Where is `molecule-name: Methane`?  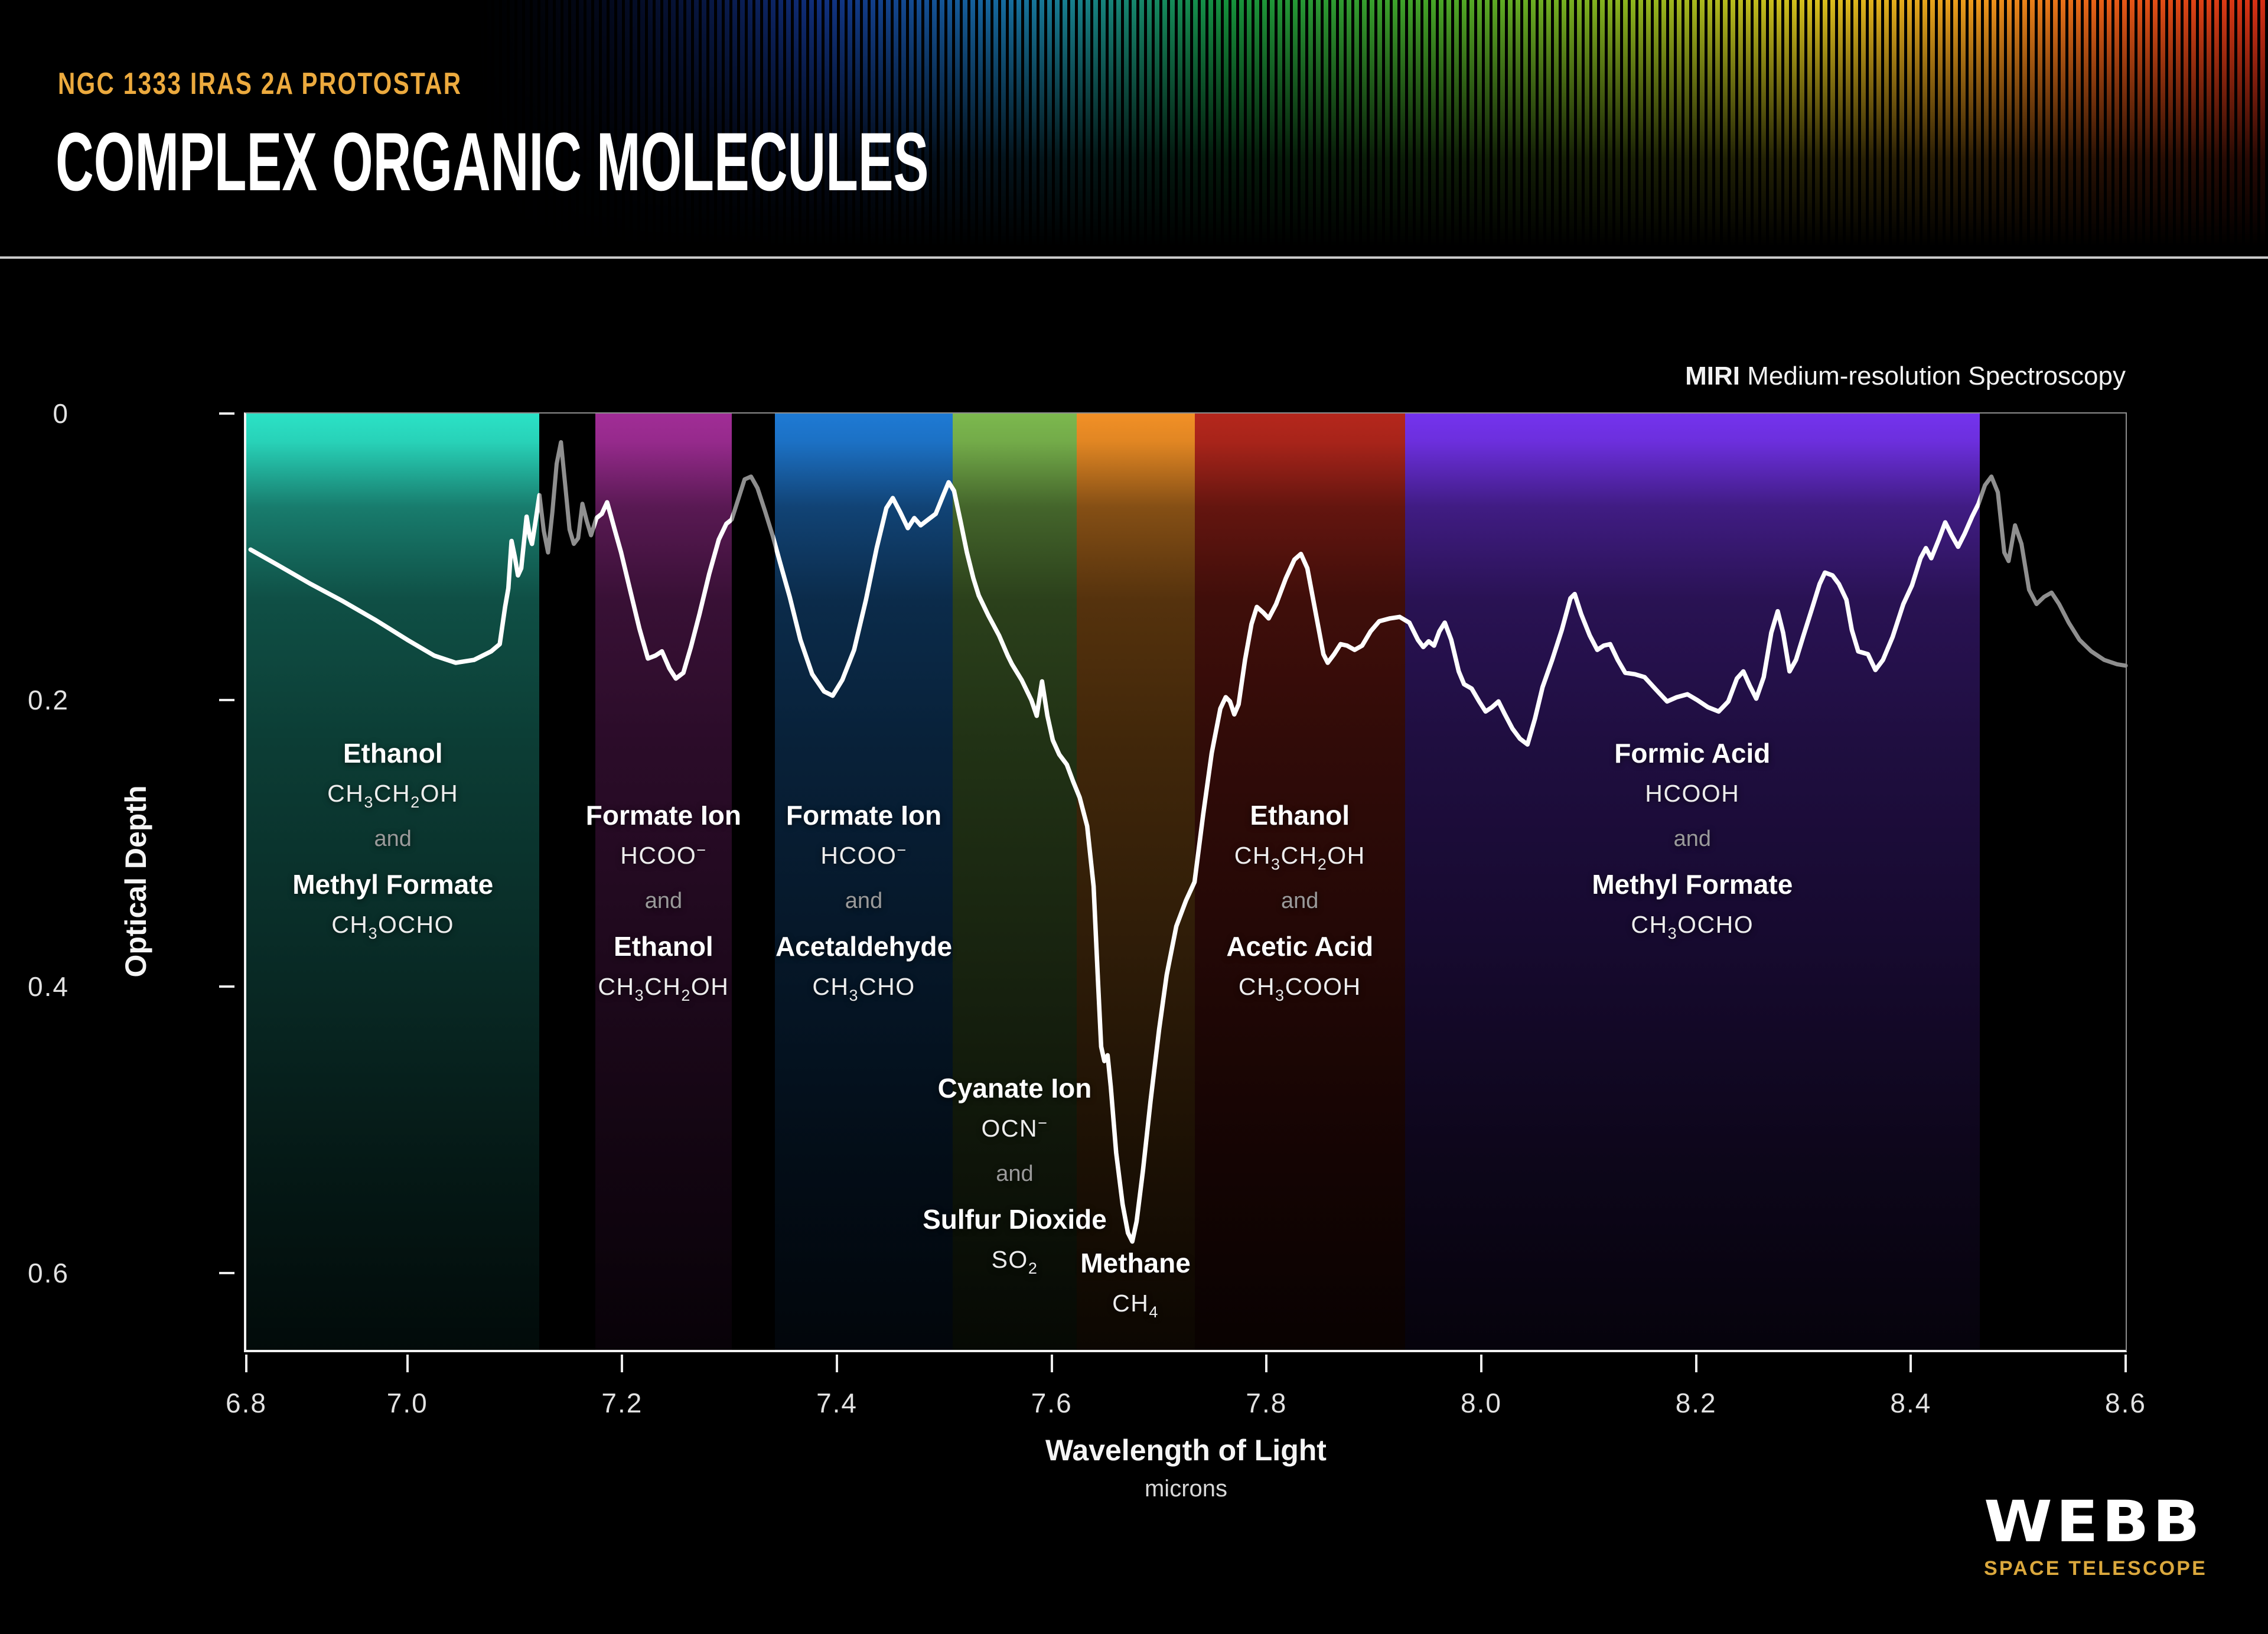 molecule-name: Methane is located at coordinates (1135, 1263).